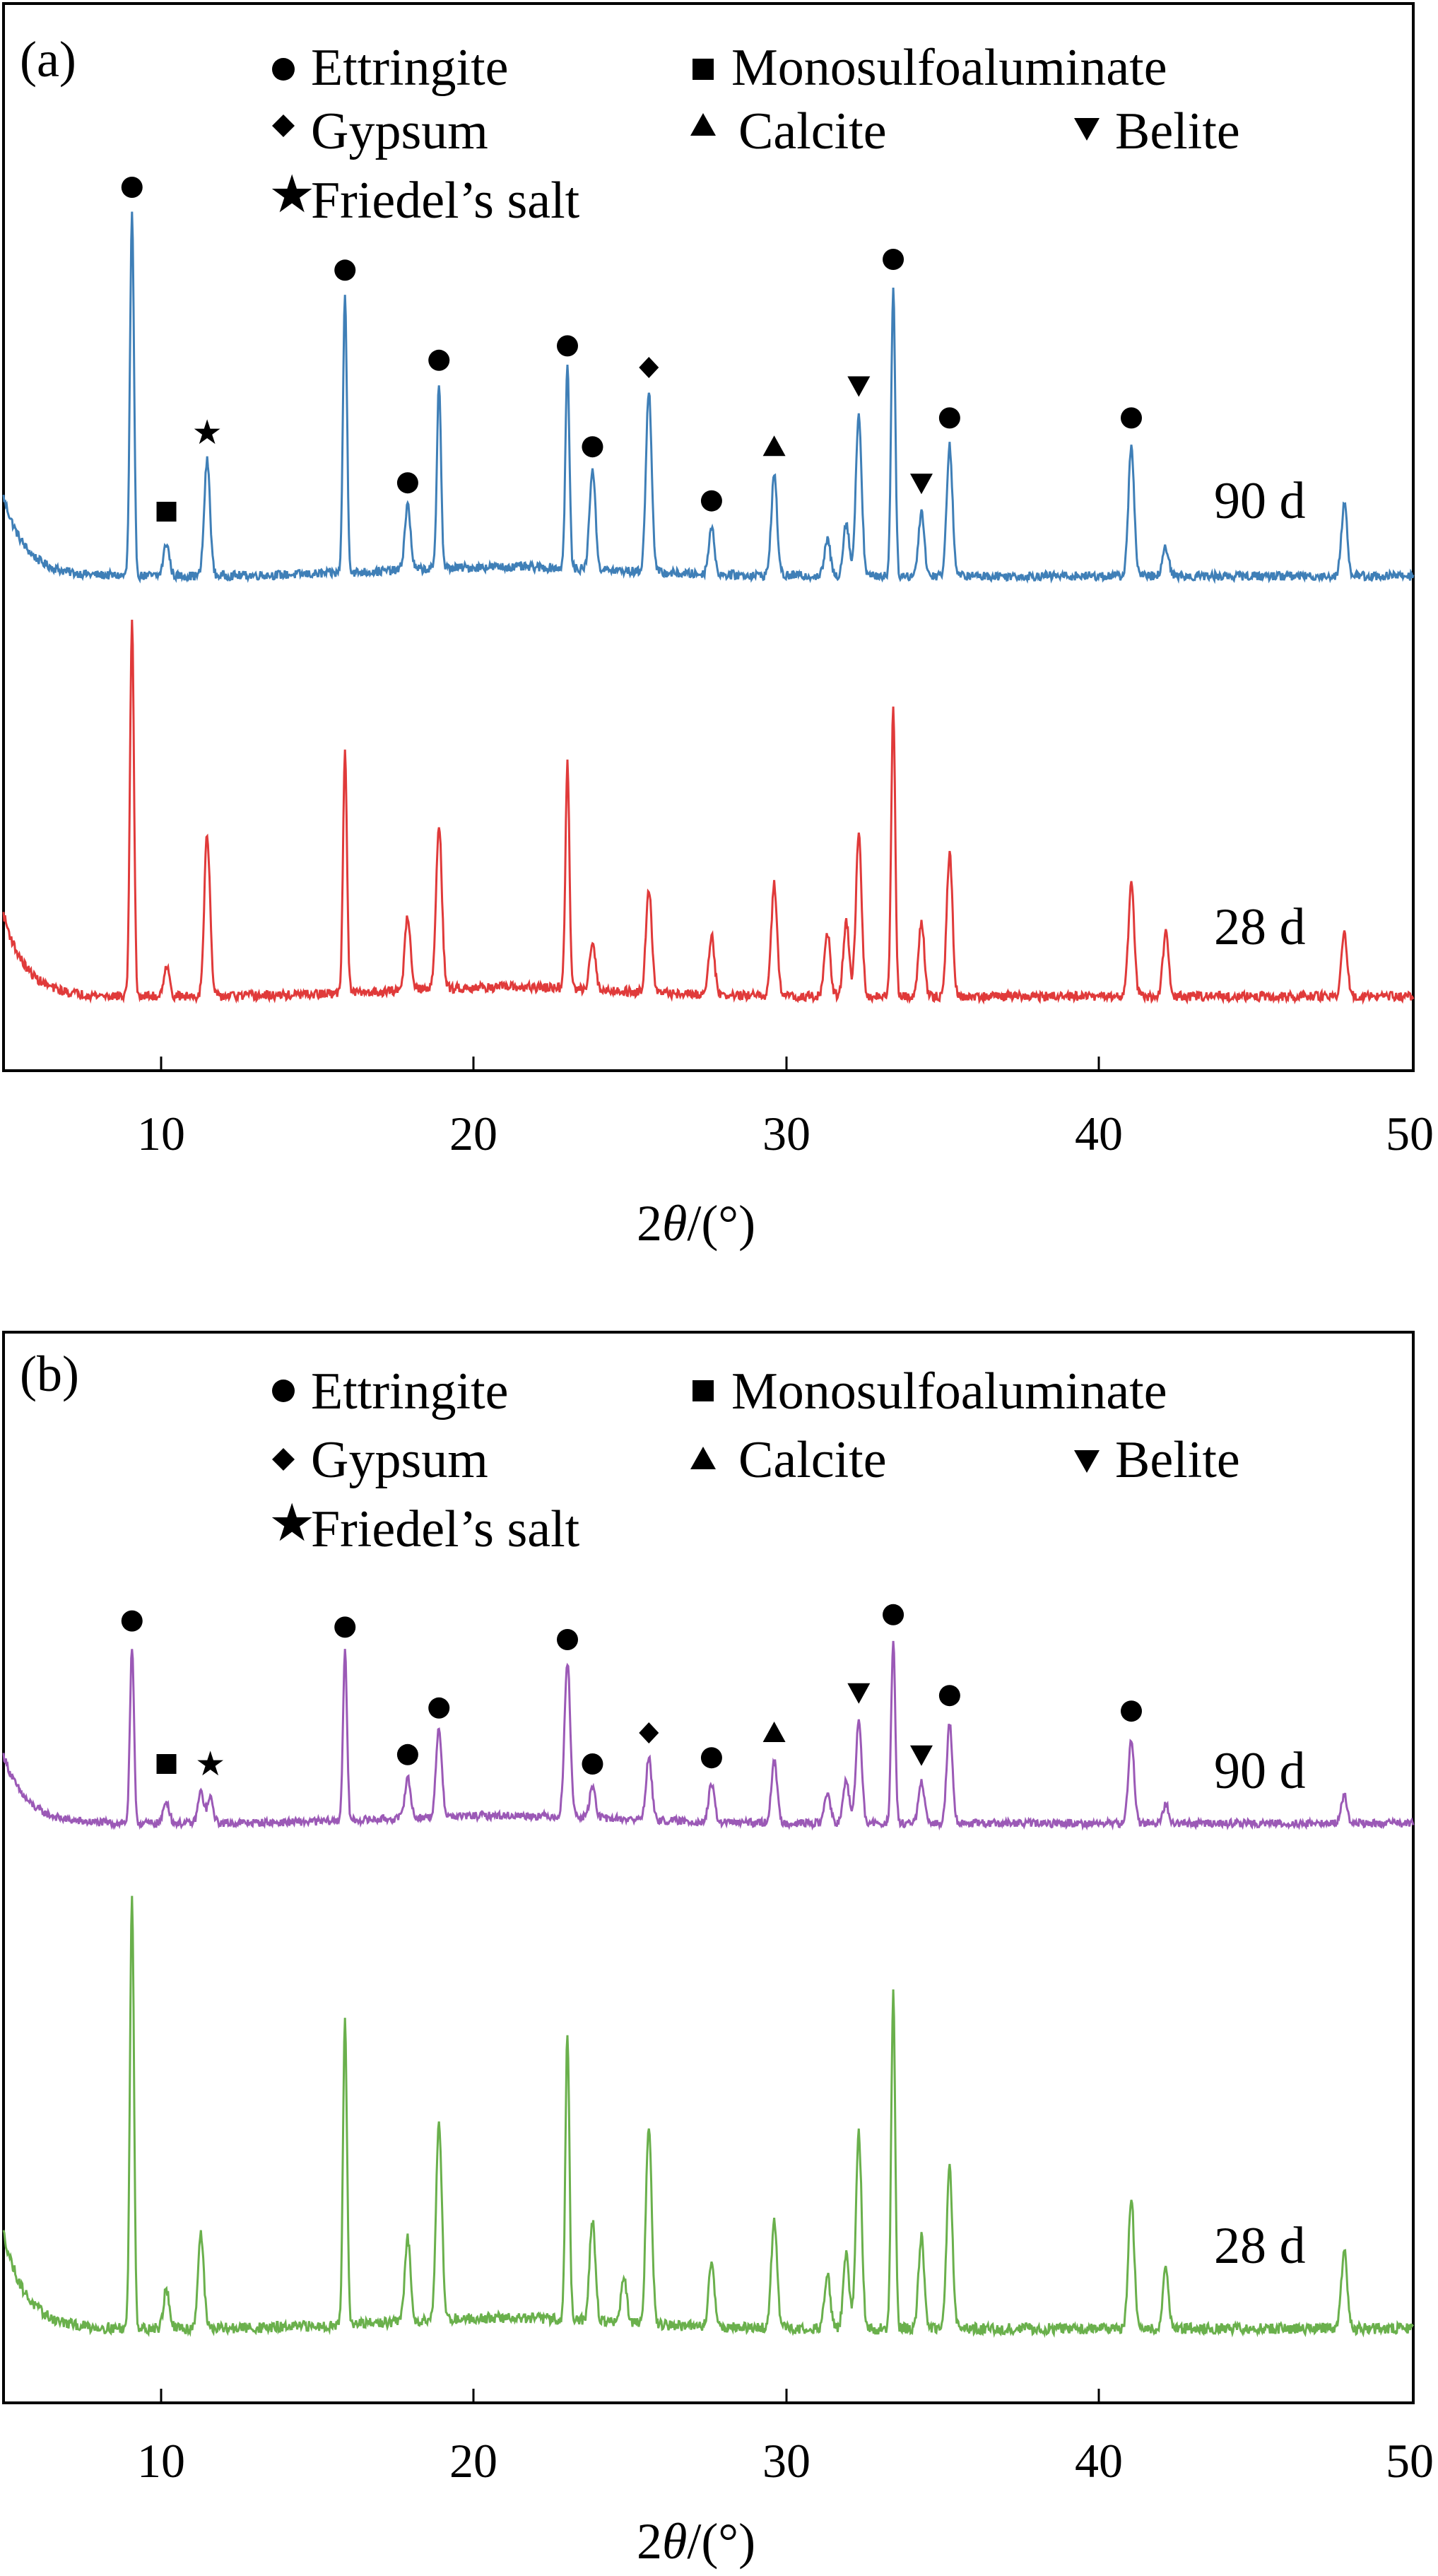 This screenshot has height=2576, width=1438. Describe the element at coordinates (48, 59) in the screenshot. I see `panel-label: (a)` at that location.